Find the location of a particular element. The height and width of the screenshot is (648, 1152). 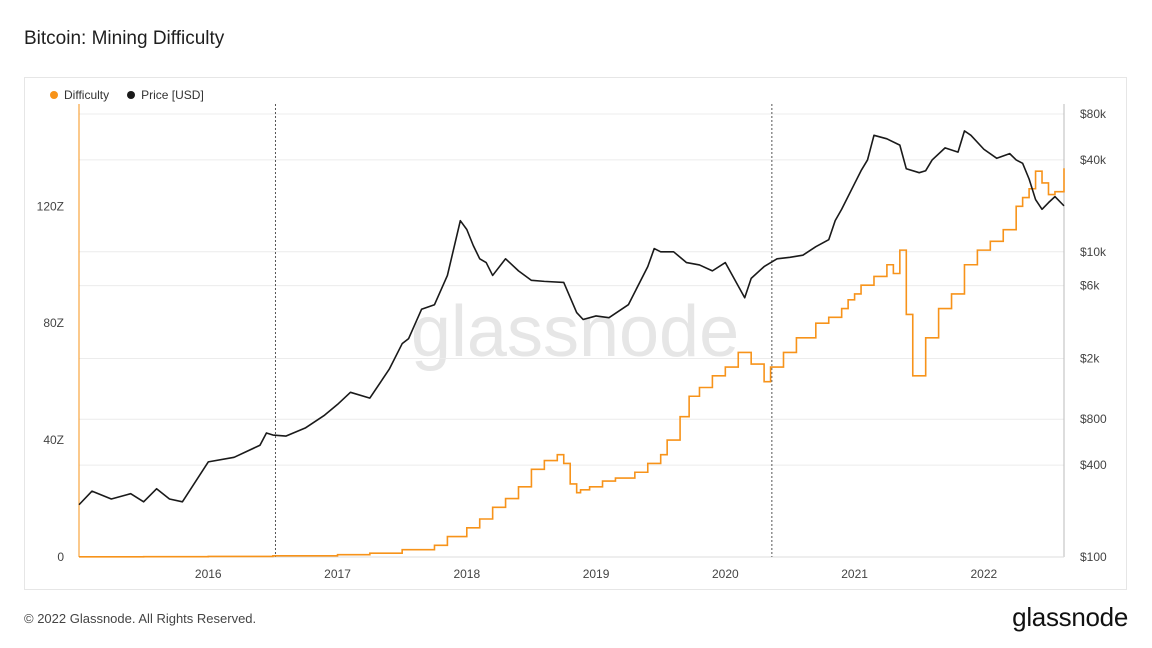

legend-dot-price is located at coordinates (131, 95).